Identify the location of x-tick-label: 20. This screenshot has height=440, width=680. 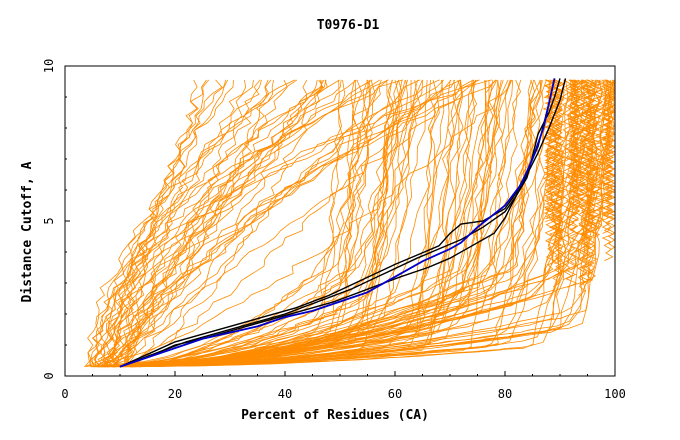
(175, 394).